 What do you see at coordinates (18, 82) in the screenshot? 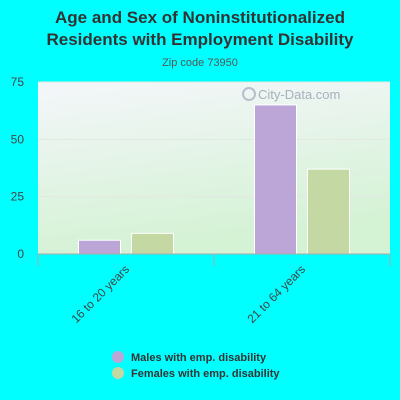
I see `y-tick-label: 75` at bounding box center [18, 82].